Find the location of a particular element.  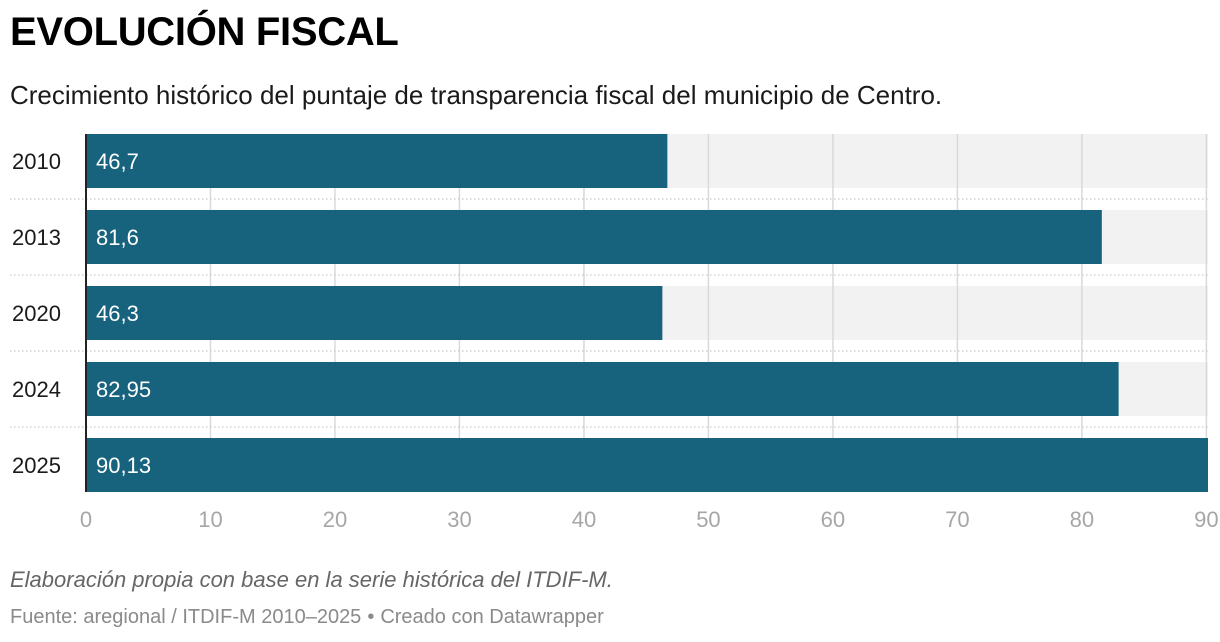

x-tick-label: 90 is located at coordinates (1206, 519).